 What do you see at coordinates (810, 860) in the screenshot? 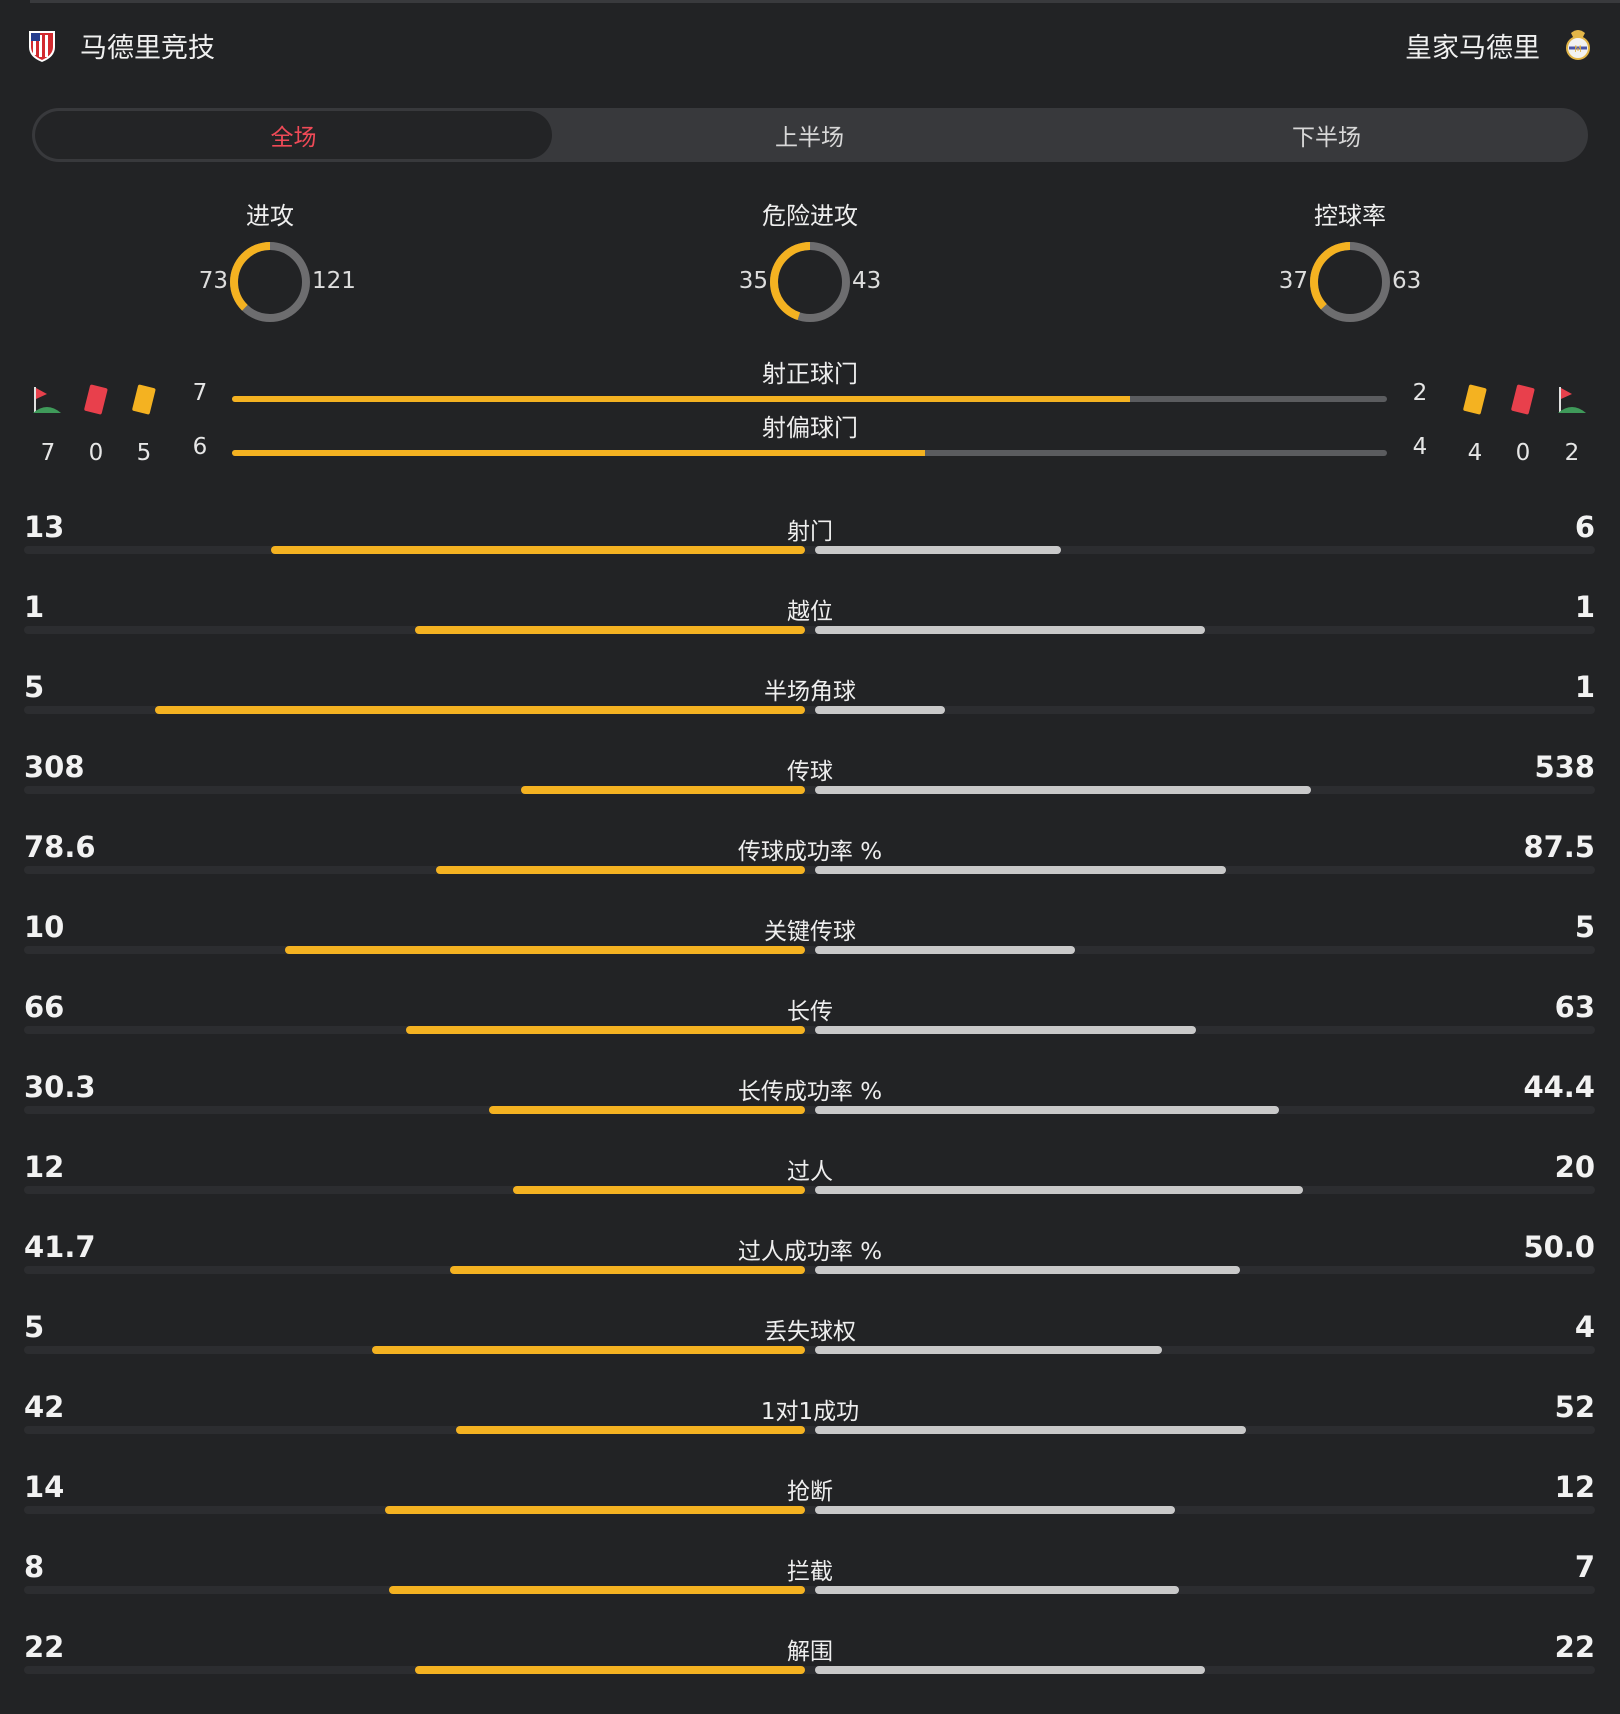
I see `stat-row-pass-accuracy: 78.6 传球成功率 % 87.5` at bounding box center [810, 860].